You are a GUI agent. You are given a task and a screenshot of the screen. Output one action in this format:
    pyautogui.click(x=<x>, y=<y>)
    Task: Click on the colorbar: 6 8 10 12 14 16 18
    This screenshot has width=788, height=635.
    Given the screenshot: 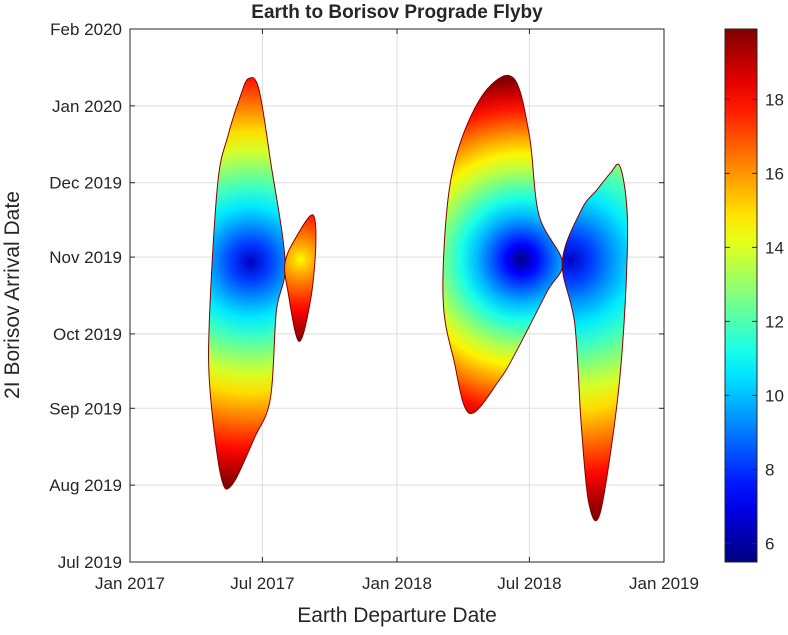 What is the action you would take?
    pyautogui.click(x=754, y=295)
    